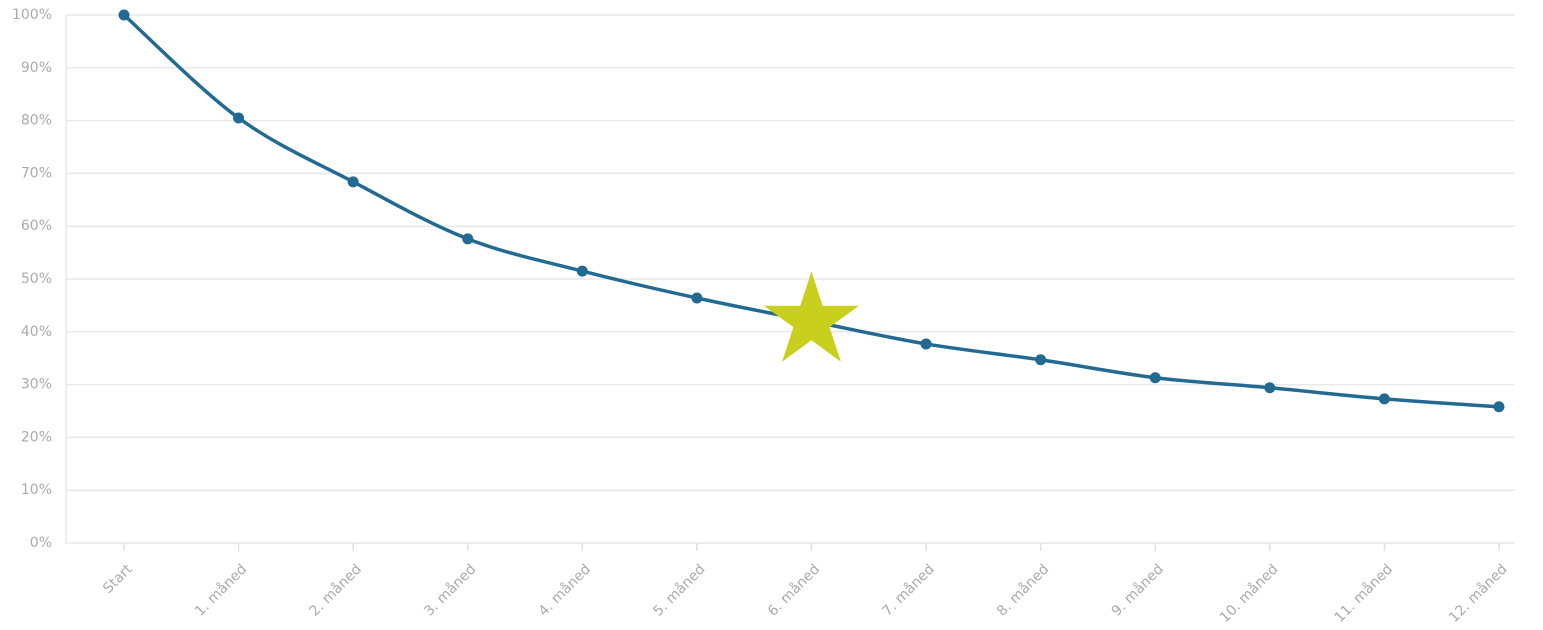 The width and height of the screenshot is (1543, 630). Describe the element at coordinates (811, 316) in the screenshot. I see `highlight-star` at that location.